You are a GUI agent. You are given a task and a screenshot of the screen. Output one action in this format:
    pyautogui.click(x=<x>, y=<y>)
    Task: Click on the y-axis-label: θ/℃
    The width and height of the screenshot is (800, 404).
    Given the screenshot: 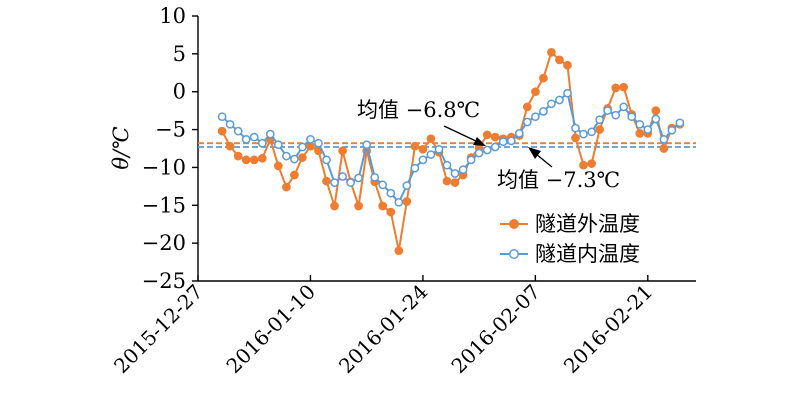 What is the action you would take?
    pyautogui.click(x=121, y=148)
    